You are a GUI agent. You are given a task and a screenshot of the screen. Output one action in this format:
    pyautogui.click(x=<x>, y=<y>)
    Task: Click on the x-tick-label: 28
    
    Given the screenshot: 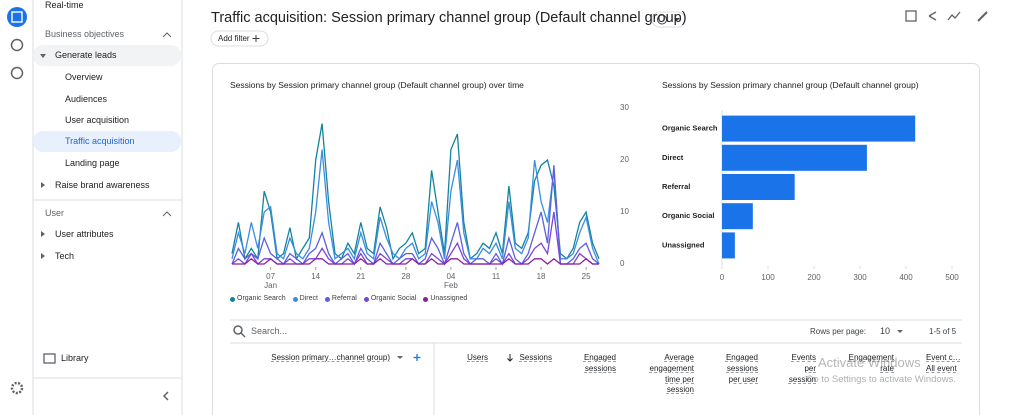 What is the action you would take?
    pyautogui.click(x=406, y=276)
    